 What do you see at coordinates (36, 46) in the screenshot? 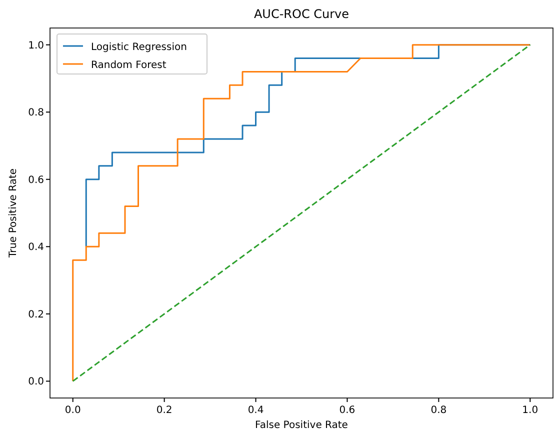
I see `y-tick-label: 1.0` at bounding box center [36, 46].